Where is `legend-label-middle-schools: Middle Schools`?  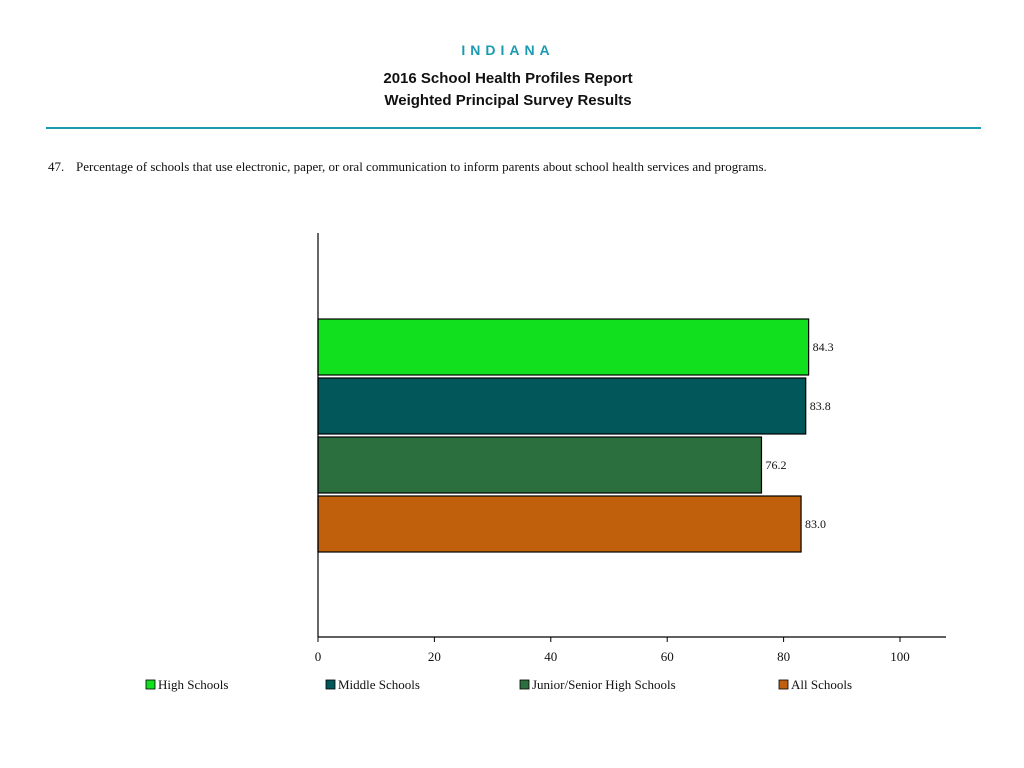
legend-label-middle-schools: Middle Schools is located at coordinates (379, 684).